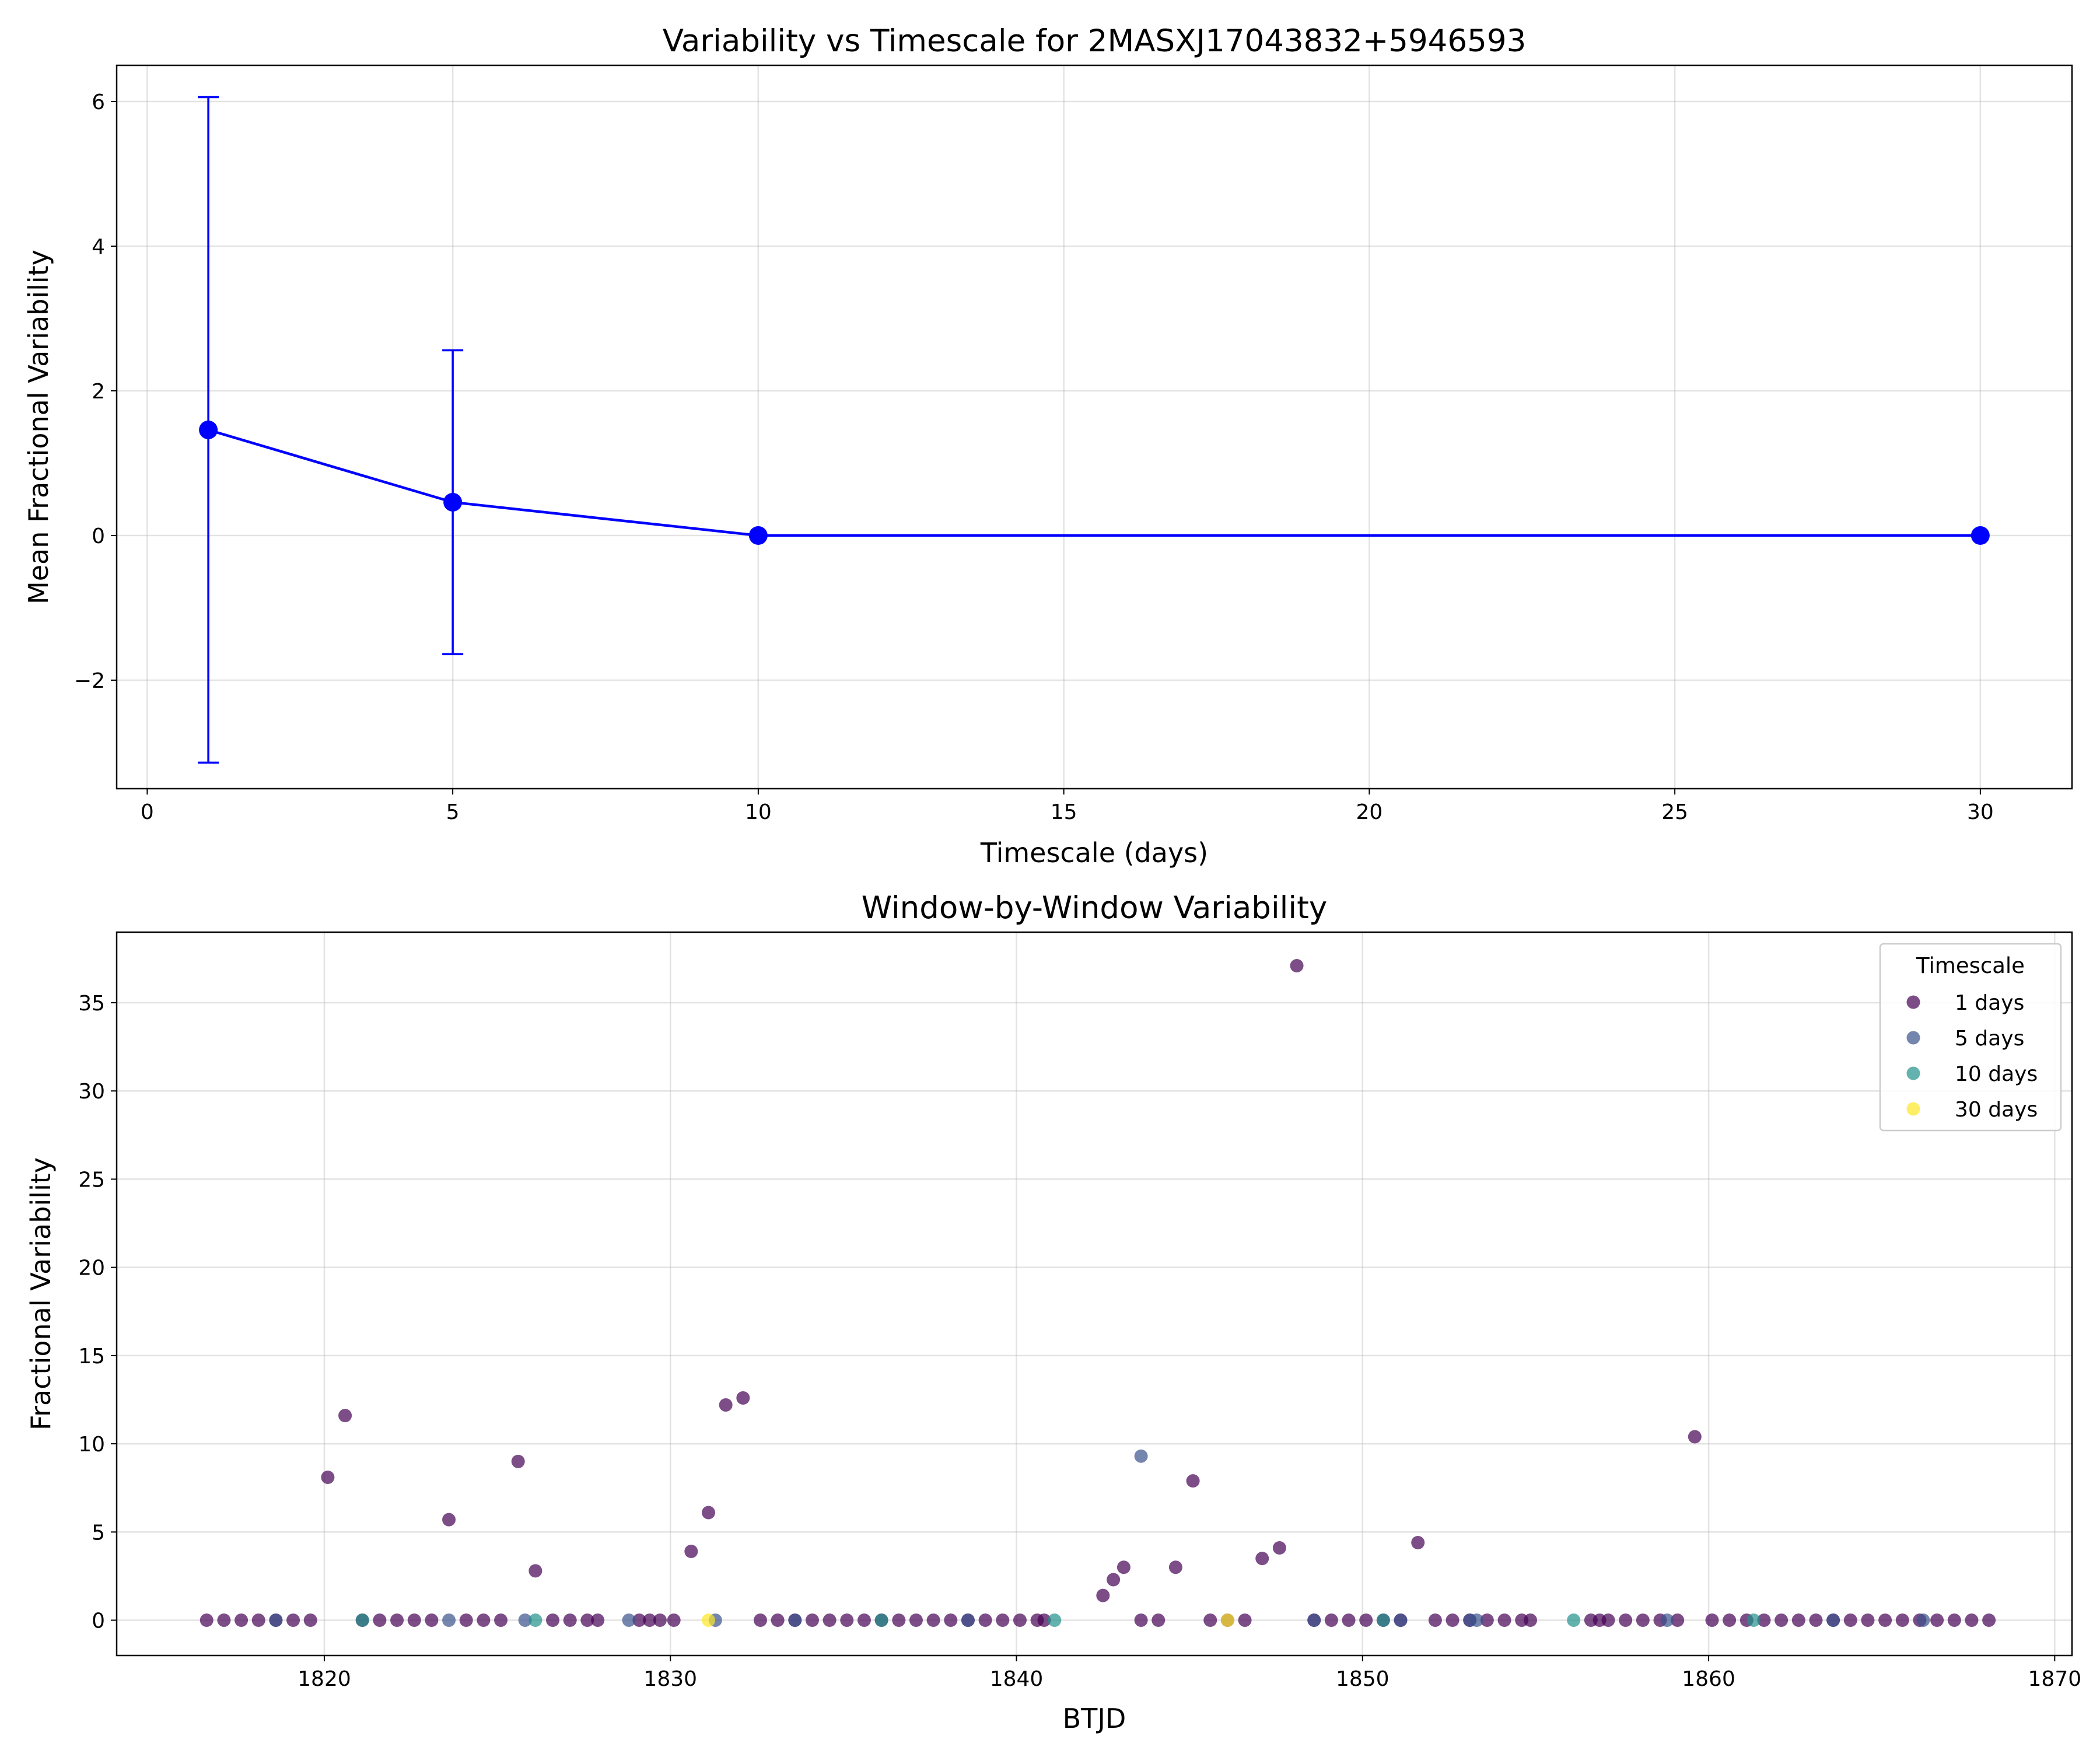 This screenshot has height=1750, width=2100. I want to click on series-30-days, so click(967, 1621).